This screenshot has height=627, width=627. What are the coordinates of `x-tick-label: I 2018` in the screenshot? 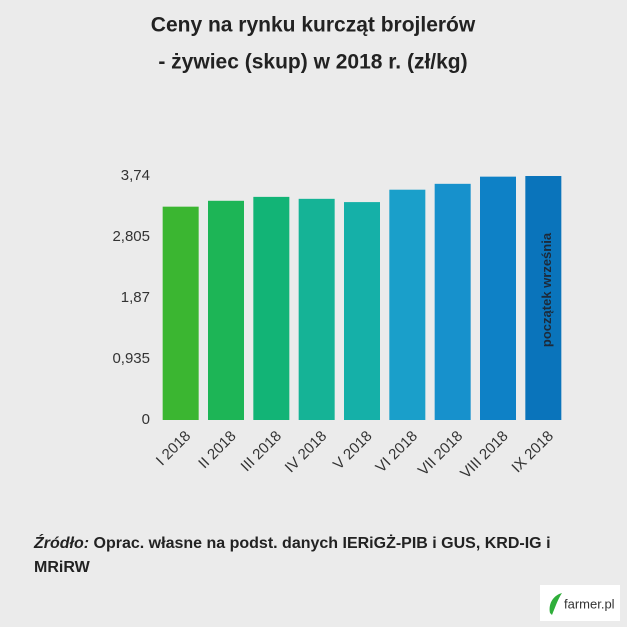 It's located at (174, 449).